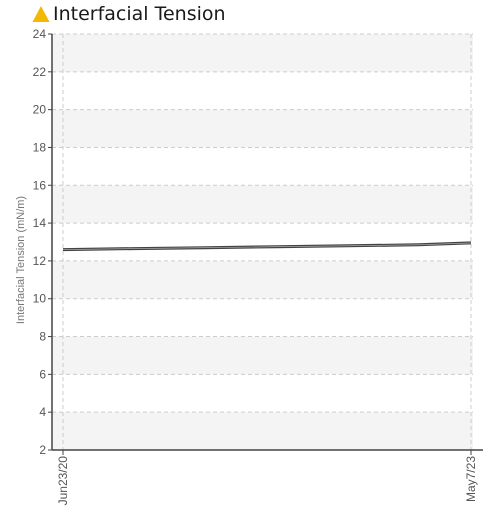  I want to click on y-axis-title: Interfacial Tension (mN/m), so click(21, 260).